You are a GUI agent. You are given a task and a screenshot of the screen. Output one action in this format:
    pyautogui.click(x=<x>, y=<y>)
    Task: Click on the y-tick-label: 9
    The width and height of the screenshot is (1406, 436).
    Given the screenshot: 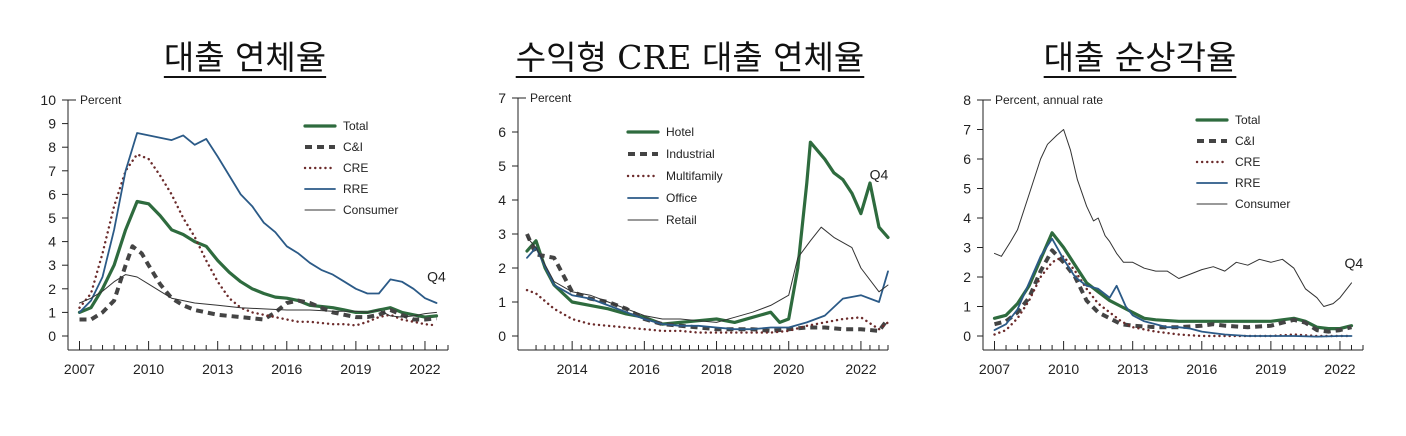 What is the action you would take?
    pyautogui.click(x=52, y=124)
    